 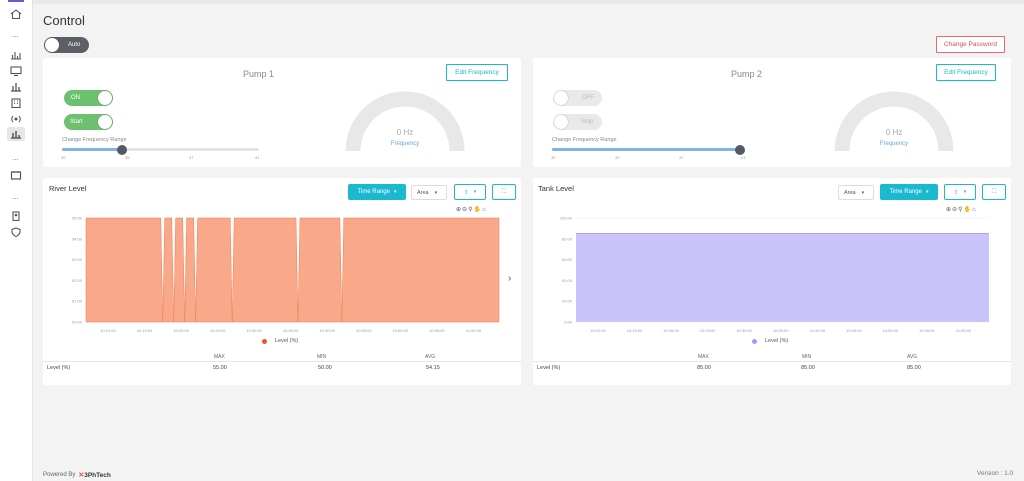 I want to click on river-legend: Level (%), so click(x=280, y=341).